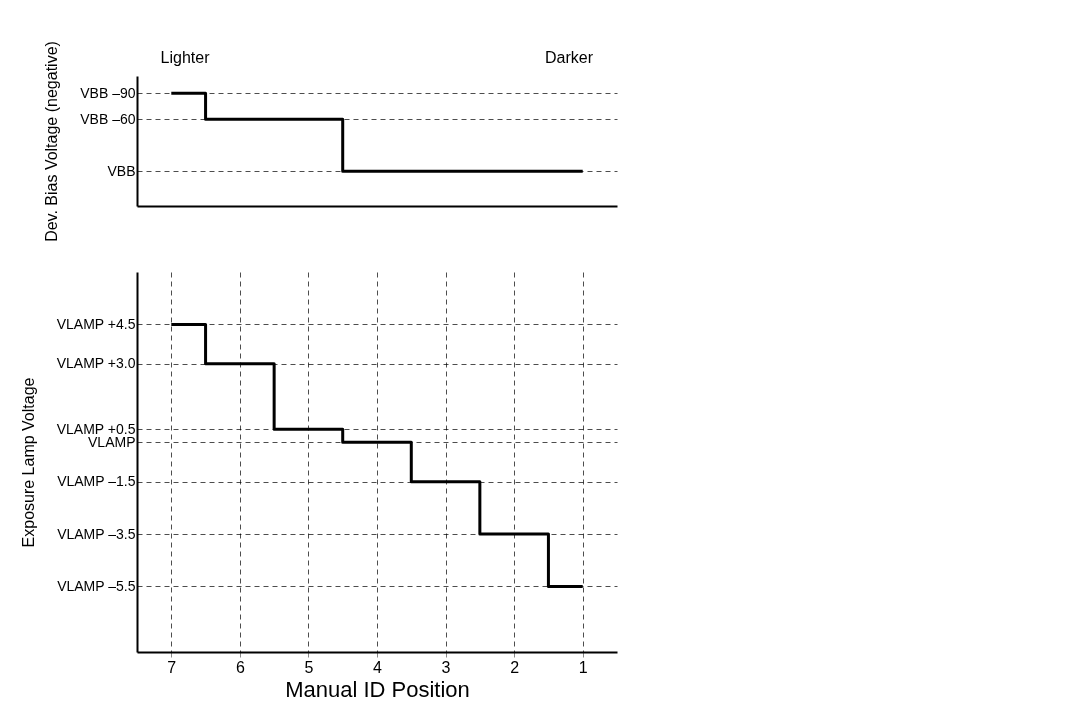 Image resolution: width=1072 pixels, height=718 pixels. I want to click on x-tick-label: 6, so click(240, 667).